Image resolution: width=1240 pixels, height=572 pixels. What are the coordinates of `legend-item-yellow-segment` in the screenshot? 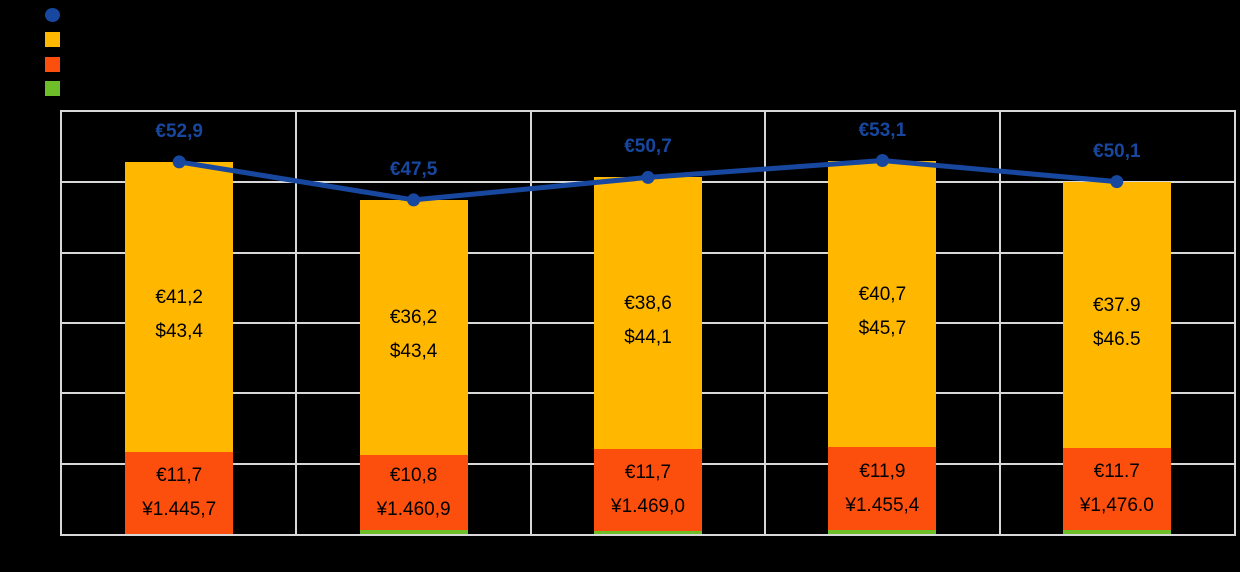 It's located at (52, 40).